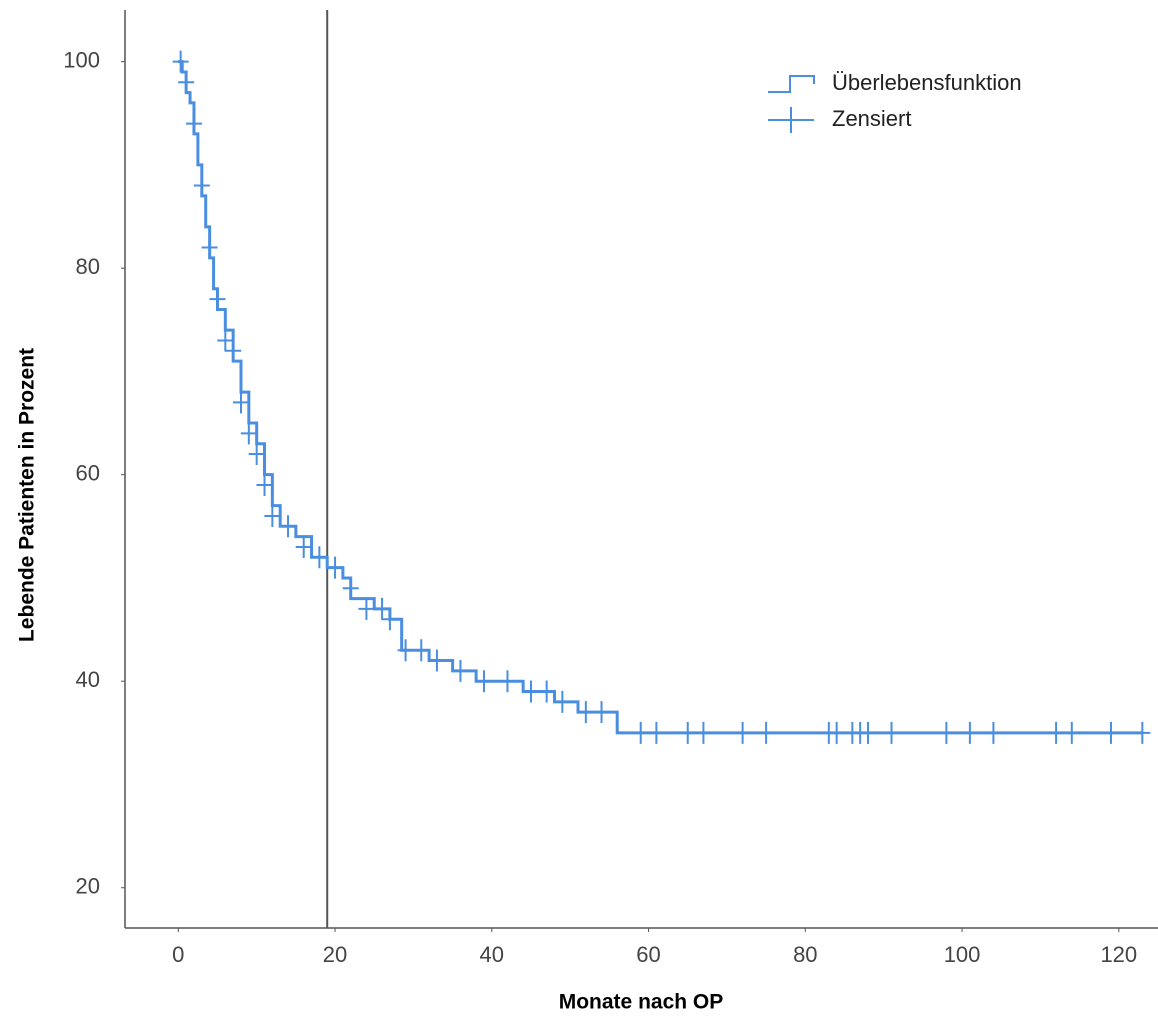 The width and height of the screenshot is (1158, 1021). Describe the element at coordinates (178, 954) in the screenshot. I see `x-tick-label: 0` at that location.